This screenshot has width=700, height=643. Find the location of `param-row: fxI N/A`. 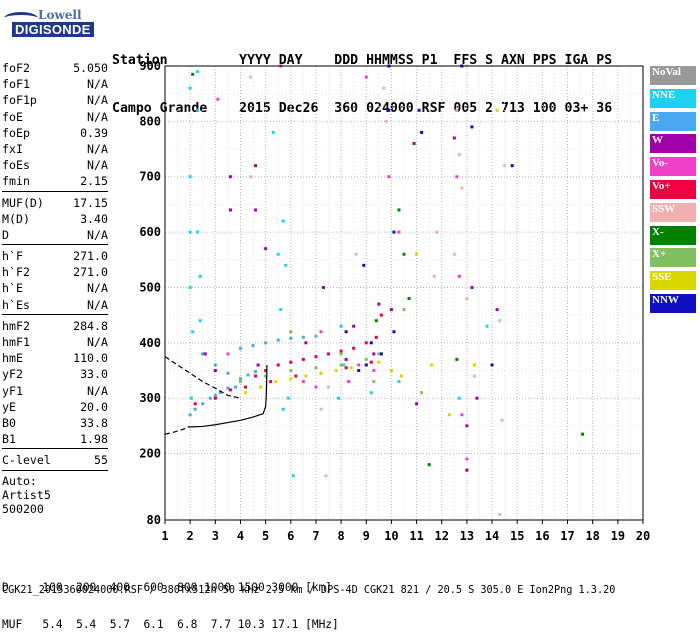

param-row: fxI N/A is located at coordinates (55, 149).